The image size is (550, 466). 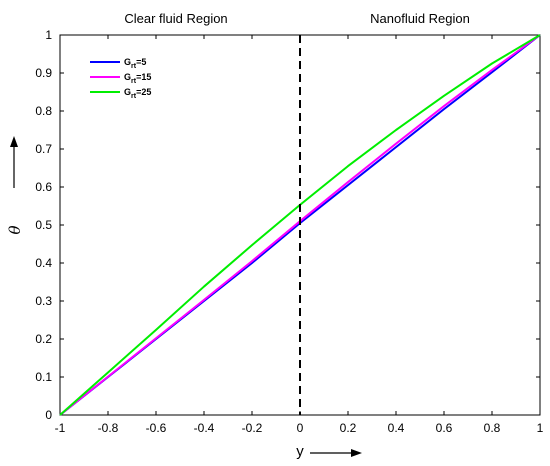 I want to click on x-axis-arrow-icon, so click(x=336, y=453).